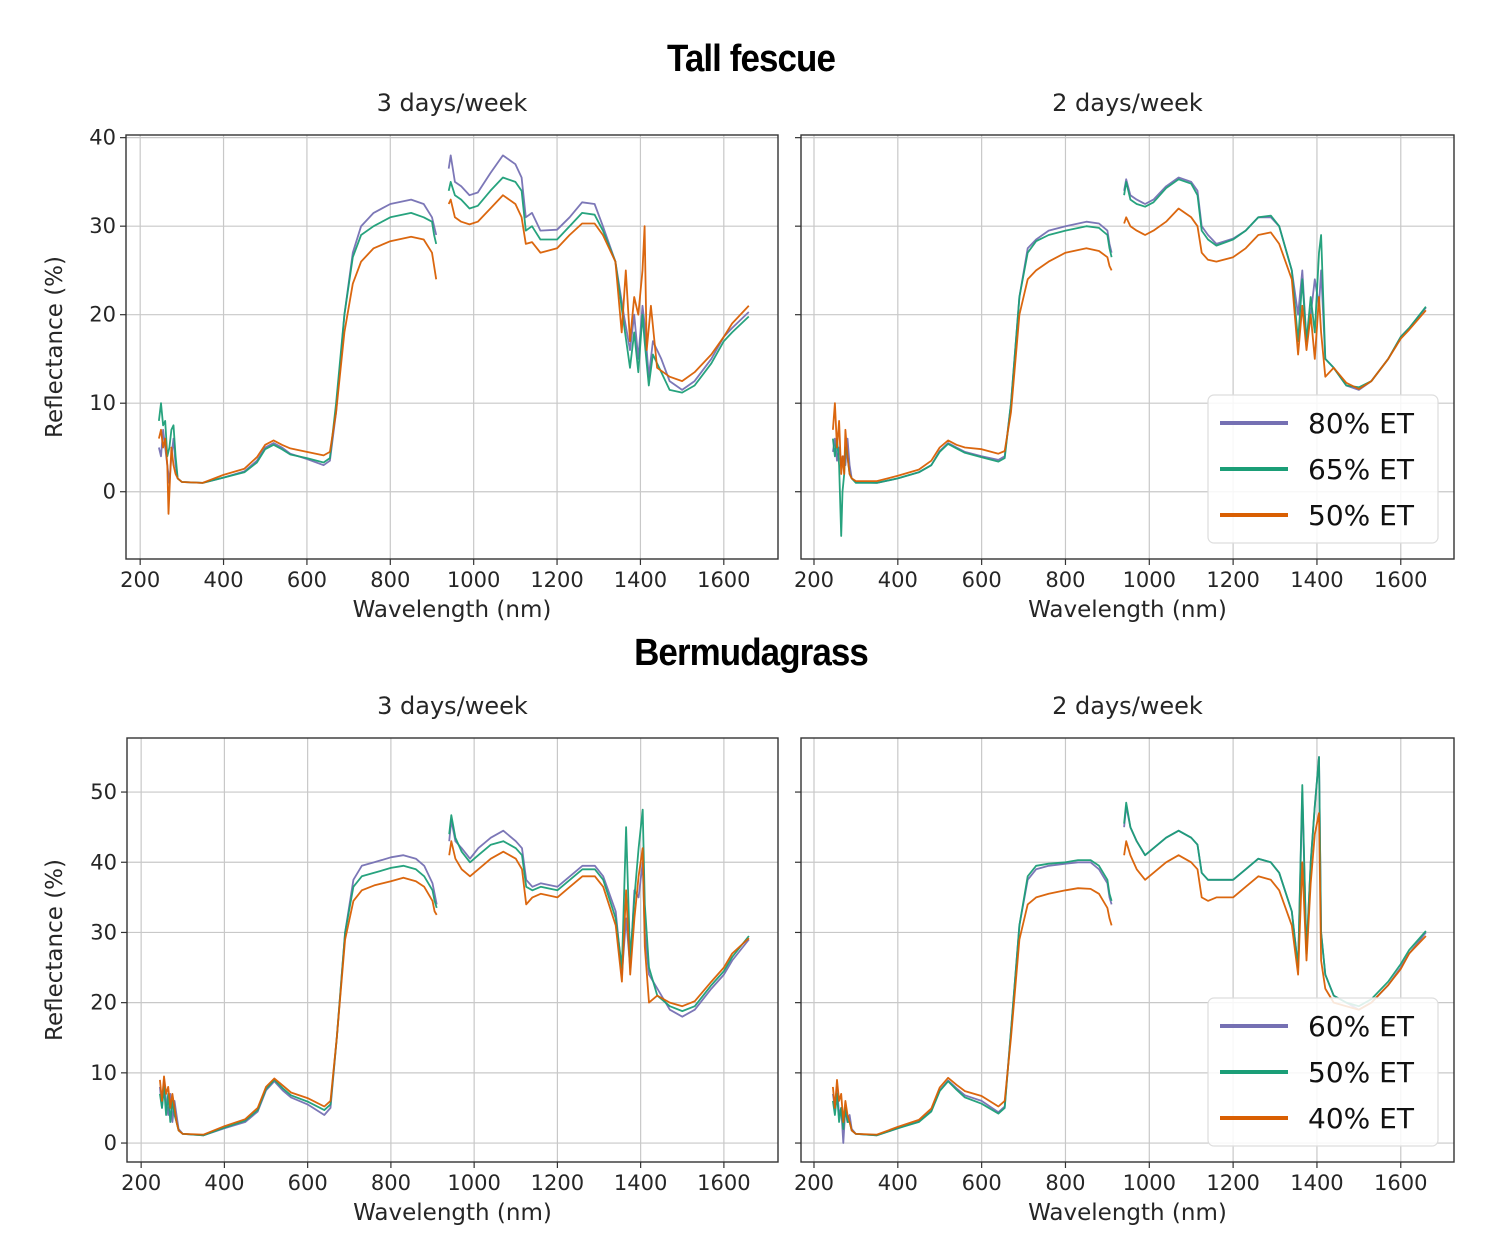 Image resolution: width=1502 pixels, height=1245 pixels. I want to click on group-title-tall-fescue: Tall fescue, so click(751, 59).